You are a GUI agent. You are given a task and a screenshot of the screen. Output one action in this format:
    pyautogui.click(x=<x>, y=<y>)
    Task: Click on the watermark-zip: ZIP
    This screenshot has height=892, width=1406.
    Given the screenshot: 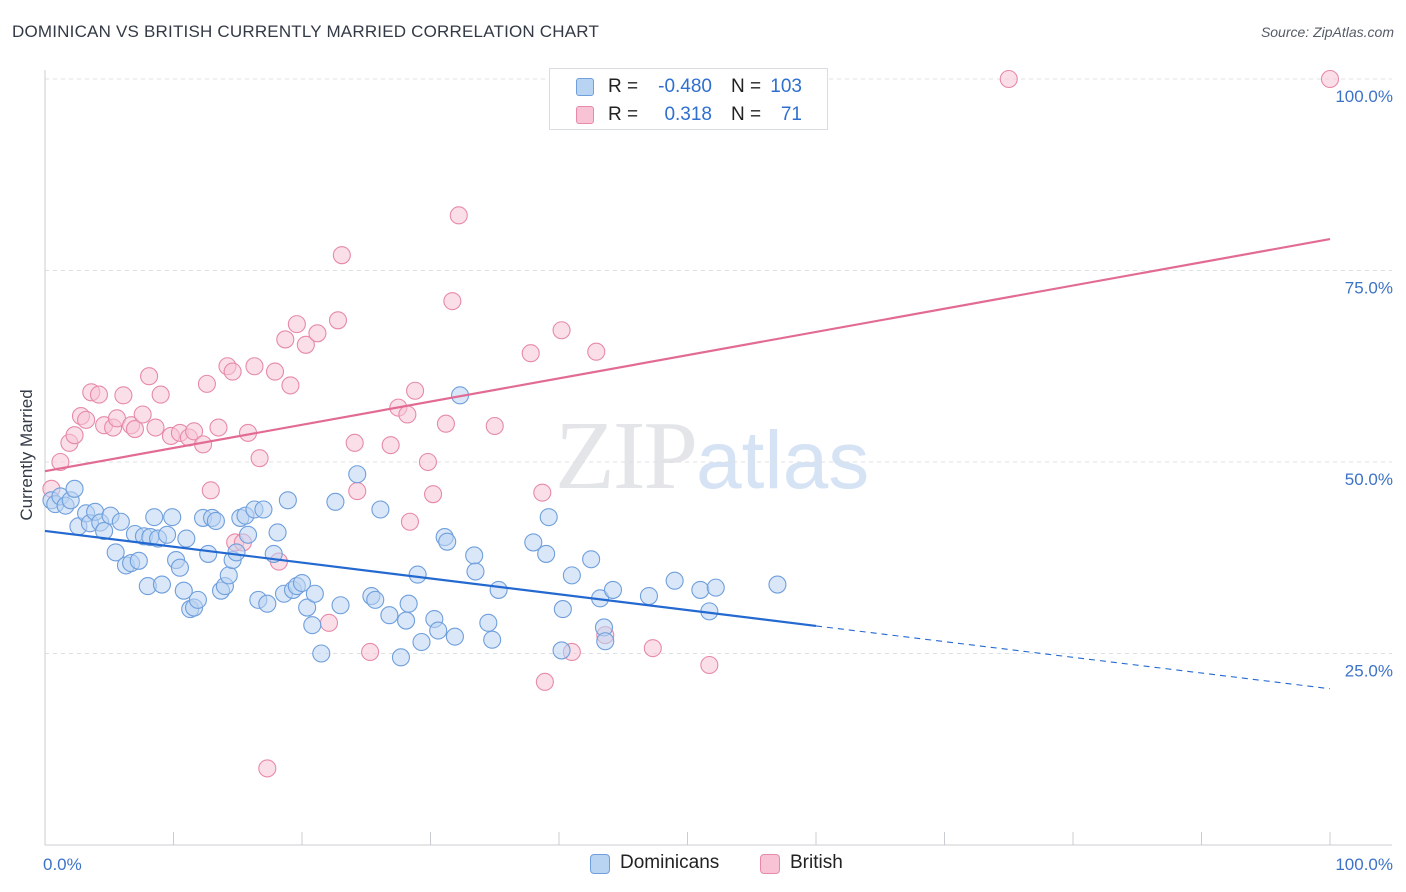 What is the action you would take?
    pyautogui.click(x=626, y=456)
    